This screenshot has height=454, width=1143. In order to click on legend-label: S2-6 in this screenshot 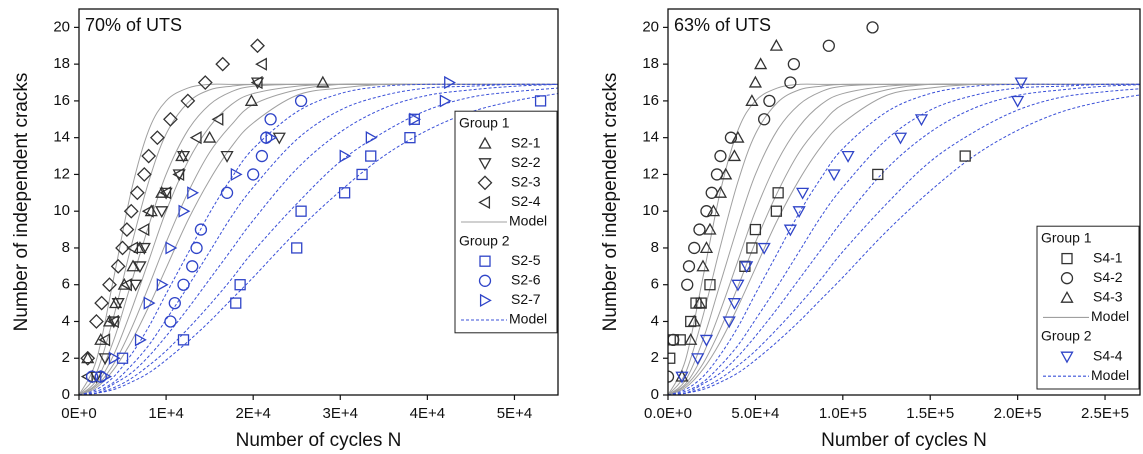, I will do `click(526, 280)`.